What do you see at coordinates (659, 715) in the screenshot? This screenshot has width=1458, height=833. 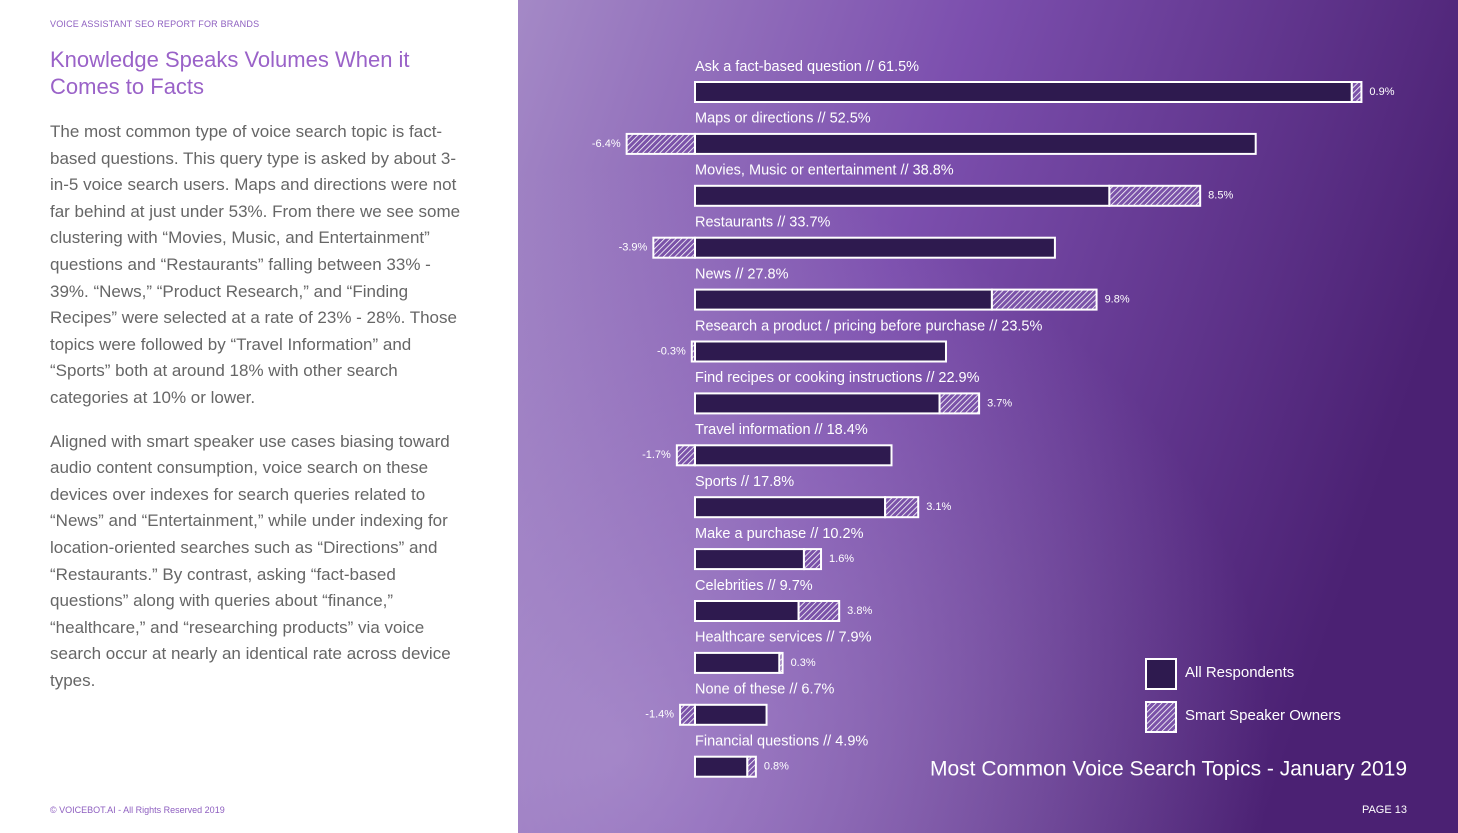 I see `value-label: -1.4%` at bounding box center [659, 715].